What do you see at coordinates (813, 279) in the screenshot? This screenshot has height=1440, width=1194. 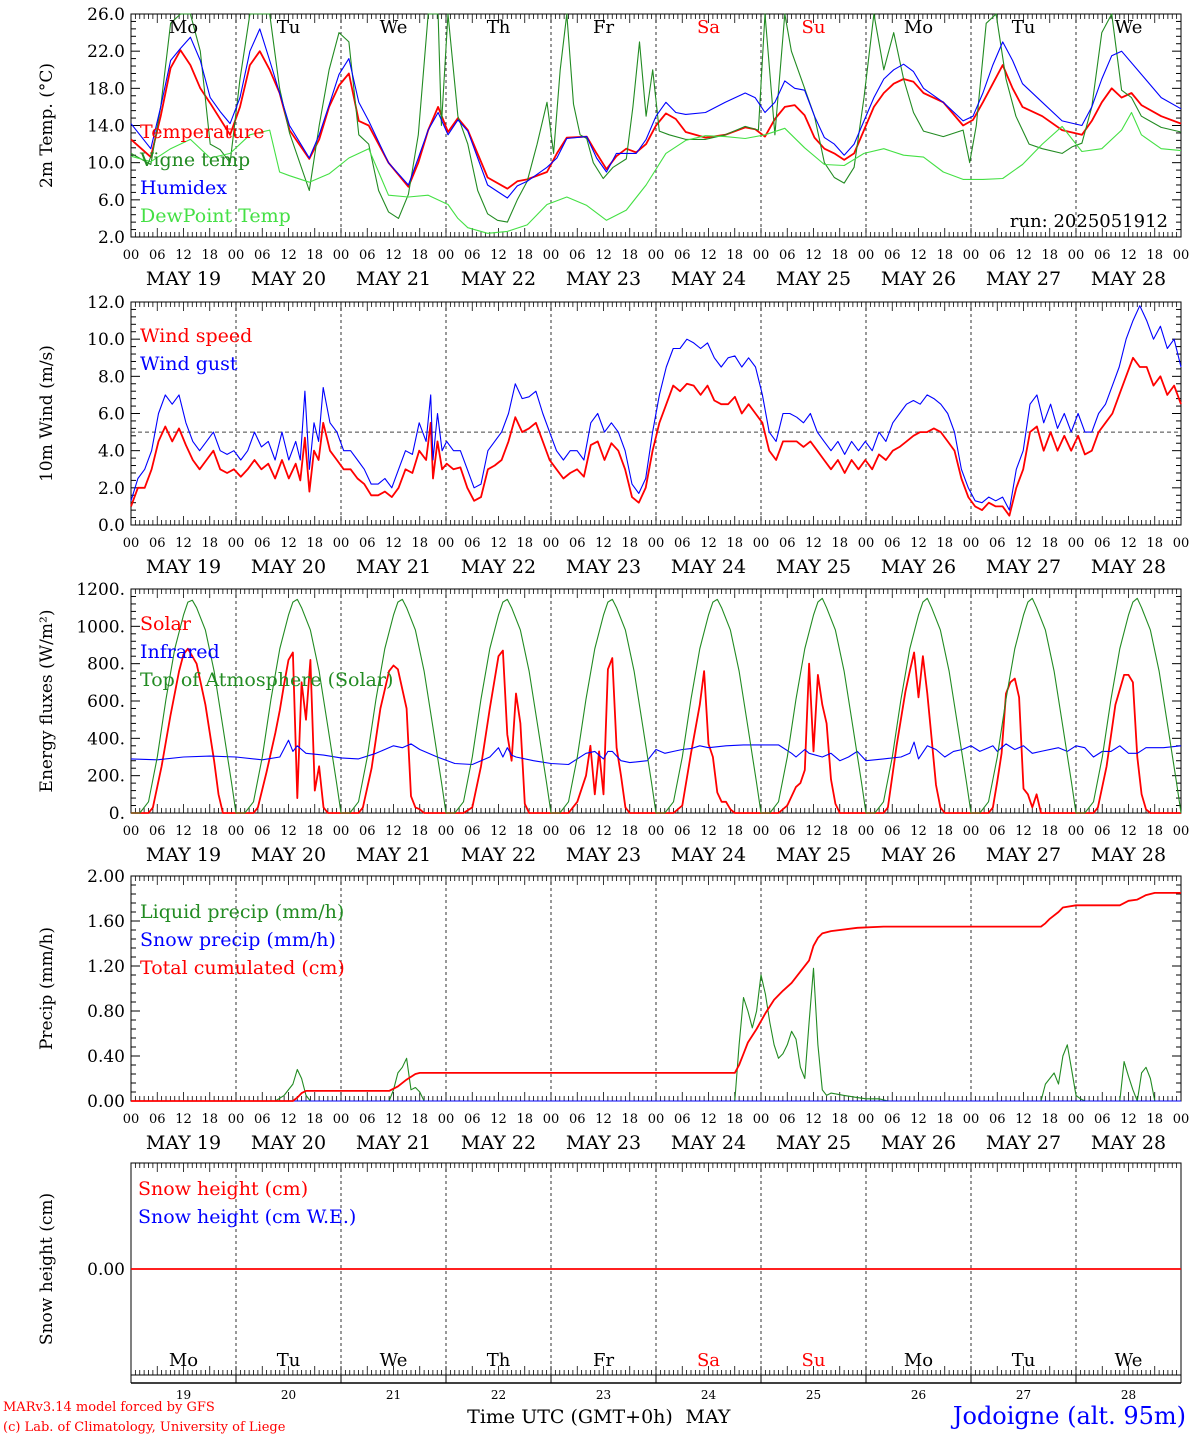 I see `date-label: MAY 25` at bounding box center [813, 279].